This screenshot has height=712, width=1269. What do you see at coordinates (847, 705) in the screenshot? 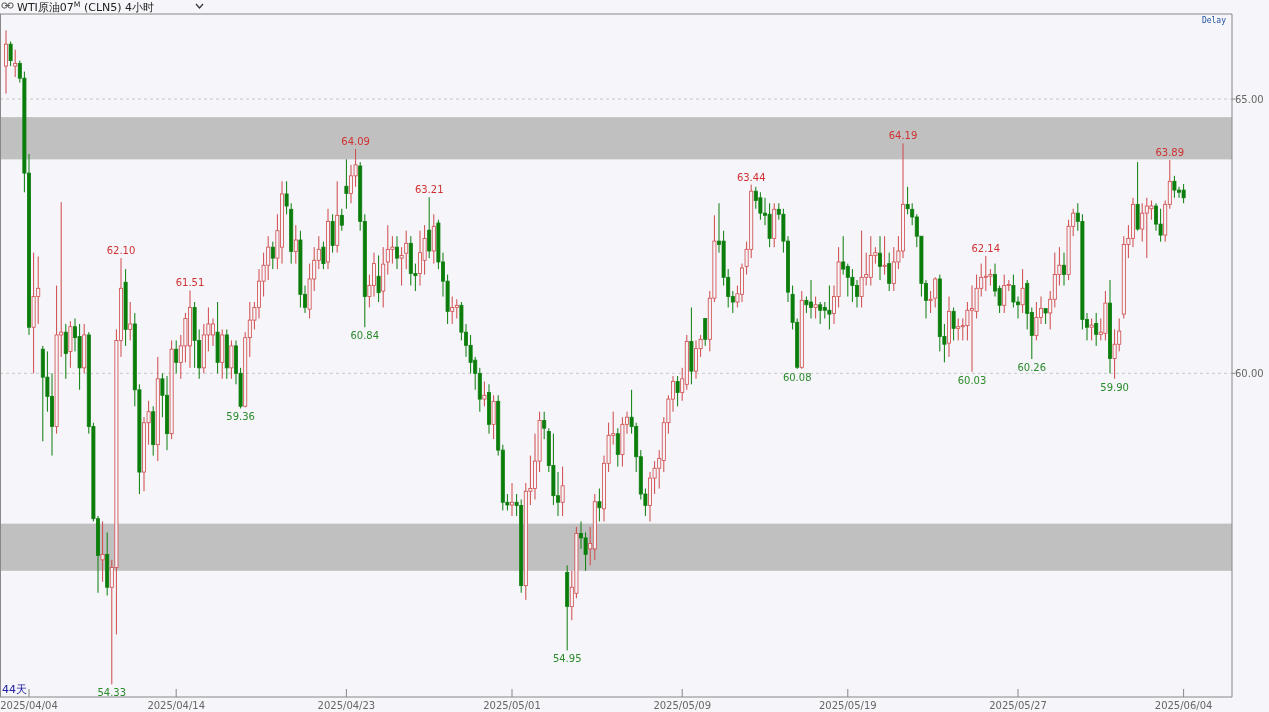
I see `x-tick-label: 2025/05/19` at bounding box center [847, 705].